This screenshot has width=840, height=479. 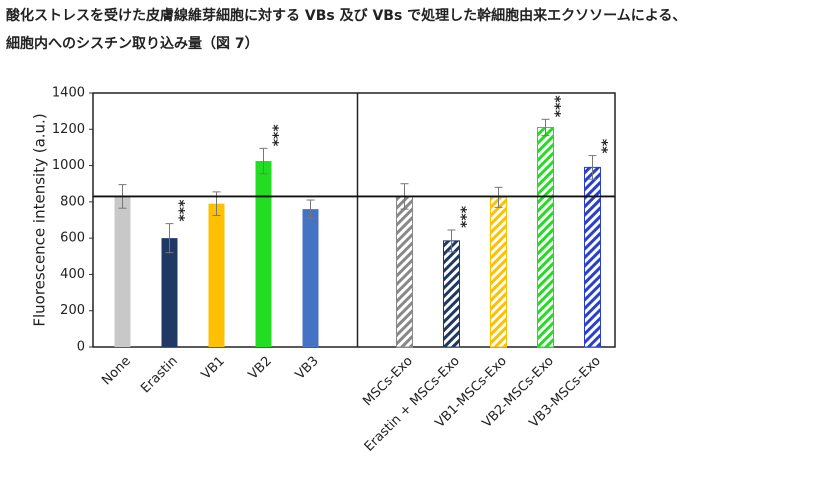 What do you see at coordinates (68, 129) in the screenshot?
I see `y-tick-label: 1200` at bounding box center [68, 129].